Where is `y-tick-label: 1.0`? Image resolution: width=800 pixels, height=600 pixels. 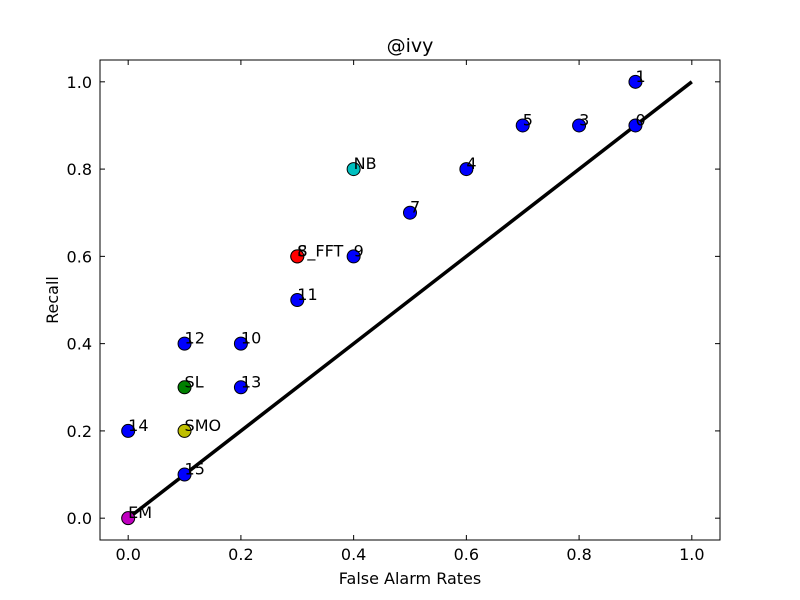
y-tick-label: 1.0 is located at coordinates (79, 82).